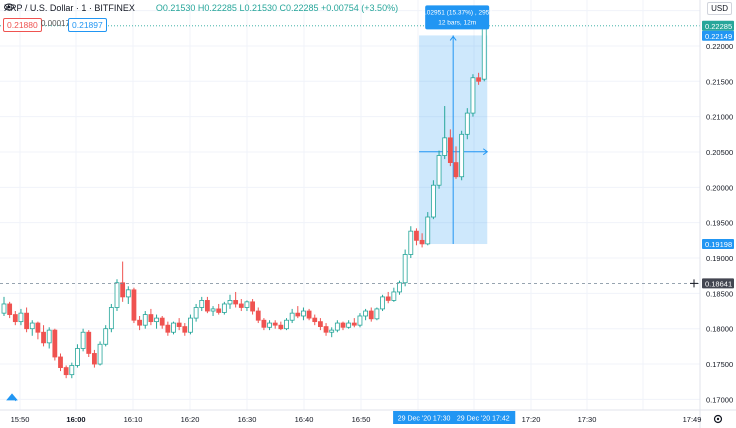 Image resolution: width=736 pixels, height=428 pixels. What do you see at coordinates (719, 46) in the screenshot?
I see `price-tick-label: 0.22000` at bounding box center [719, 46].